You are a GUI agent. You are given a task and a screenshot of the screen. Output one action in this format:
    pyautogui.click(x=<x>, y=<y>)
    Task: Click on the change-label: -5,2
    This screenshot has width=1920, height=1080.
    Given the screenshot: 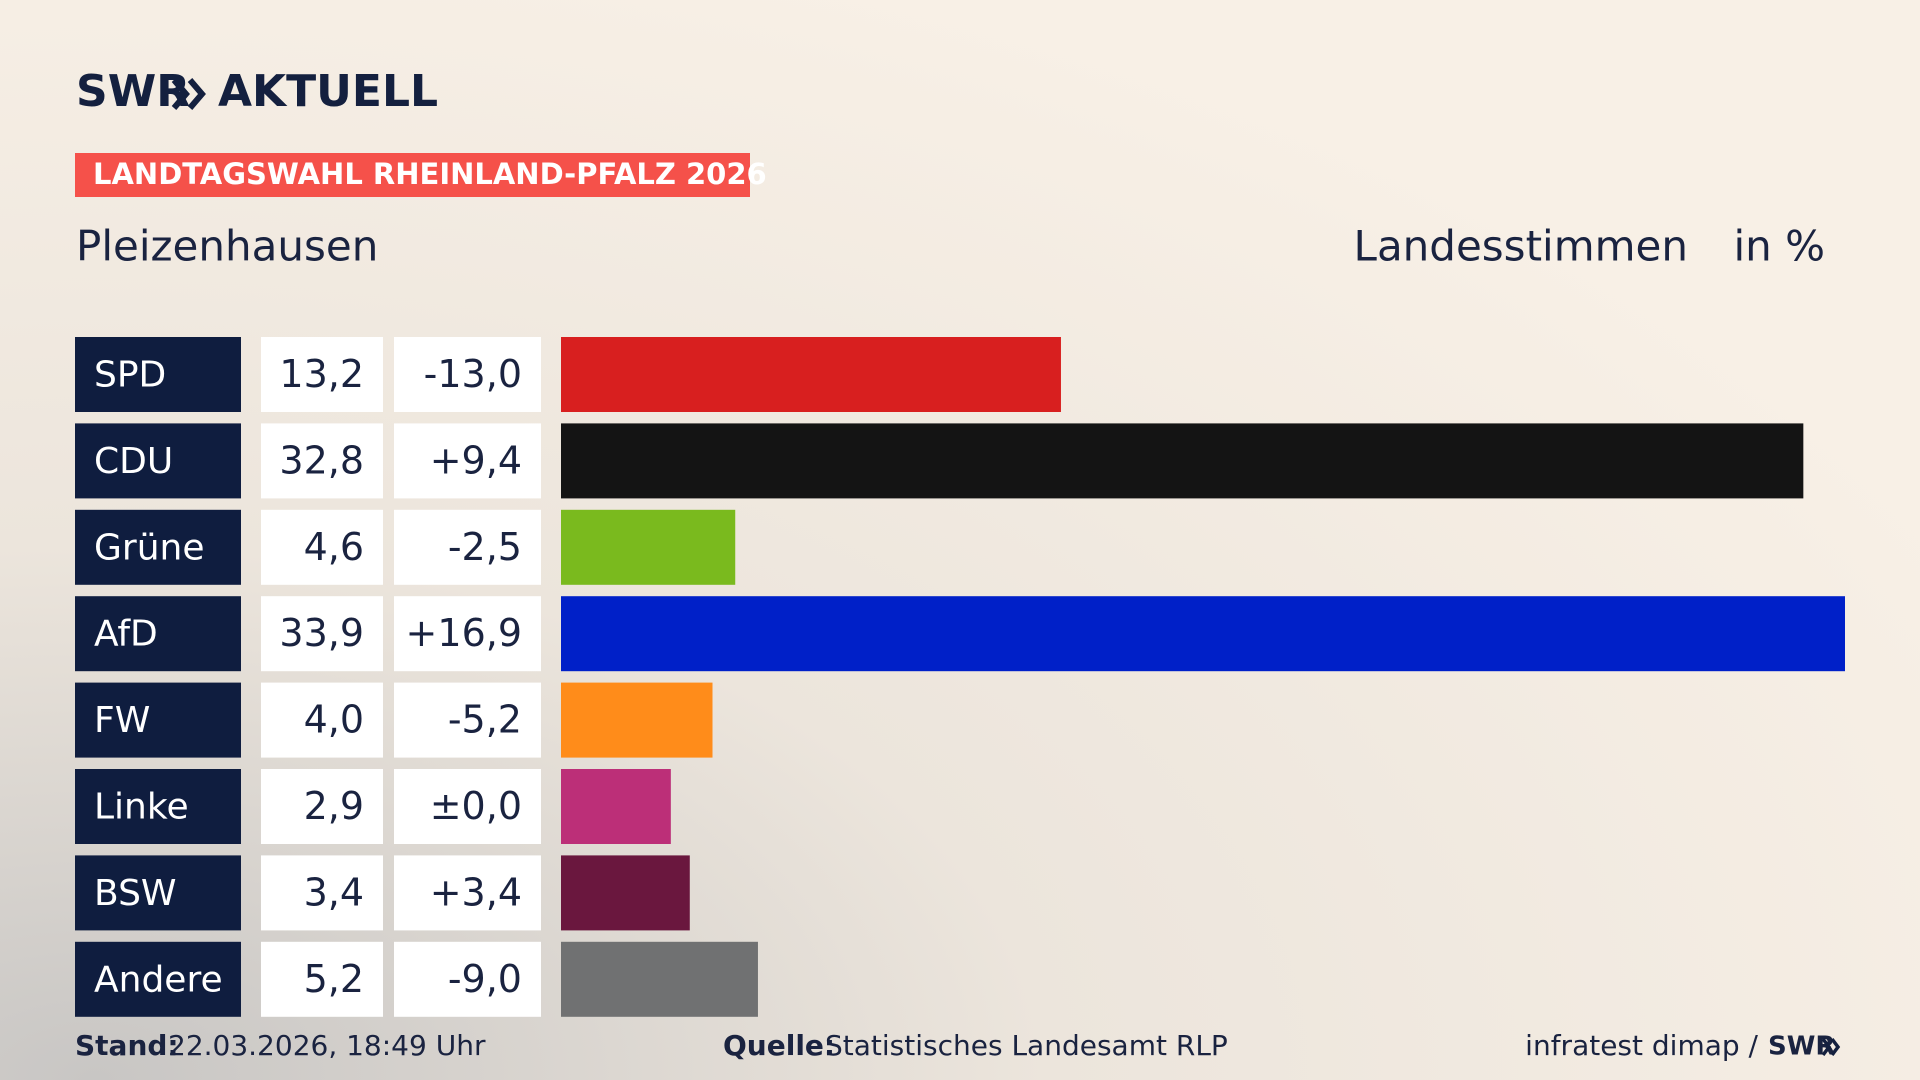 What is the action you would take?
    pyautogui.click(x=485, y=720)
    